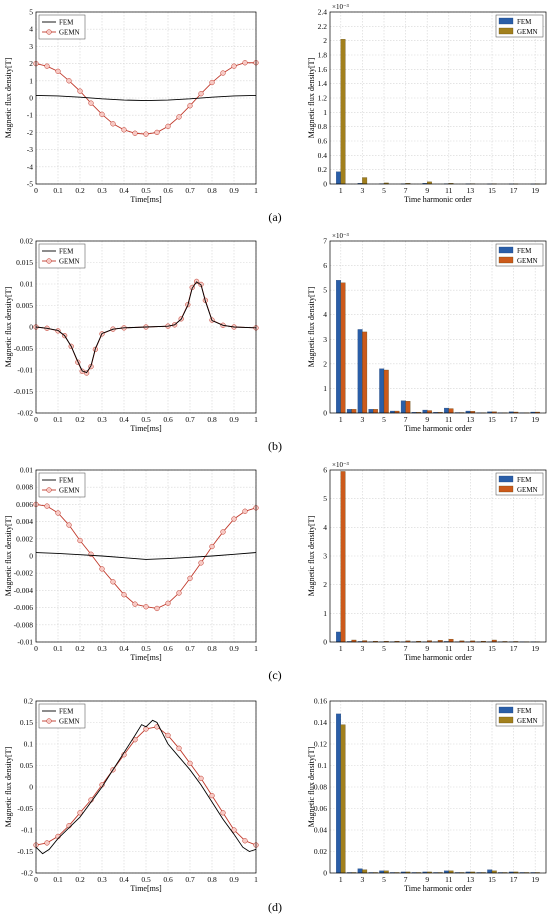 The image size is (550, 916). Describe the element at coordinates (275, 446) in the screenshot. I see `panel-label-b: (b)` at that location.